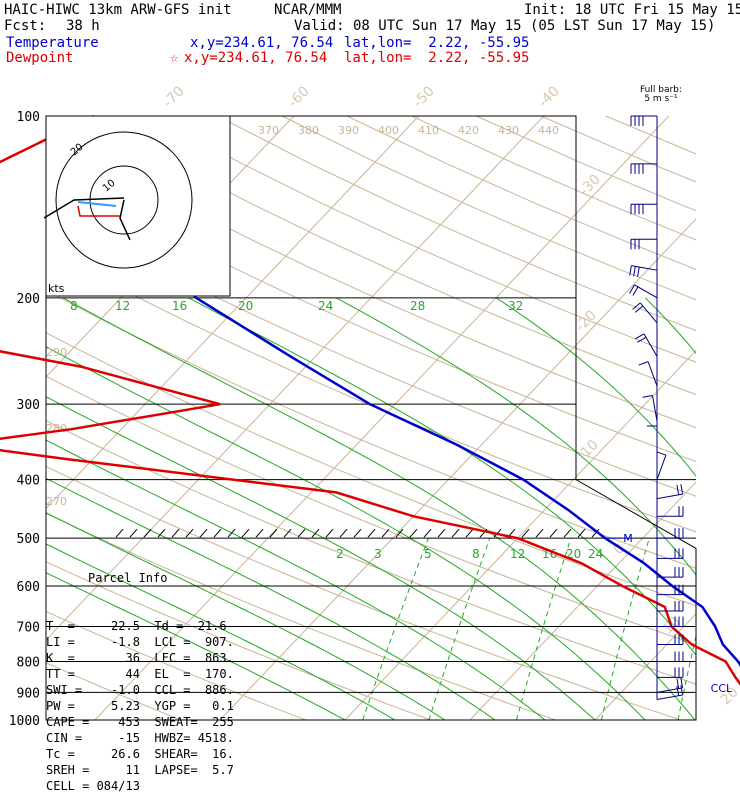 The width and height of the screenshot is (740, 810). What do you see at coordinates (428, 554) in the screenshot?
I see `mixing-label-lower: 5` at bounding box center [428, 554].